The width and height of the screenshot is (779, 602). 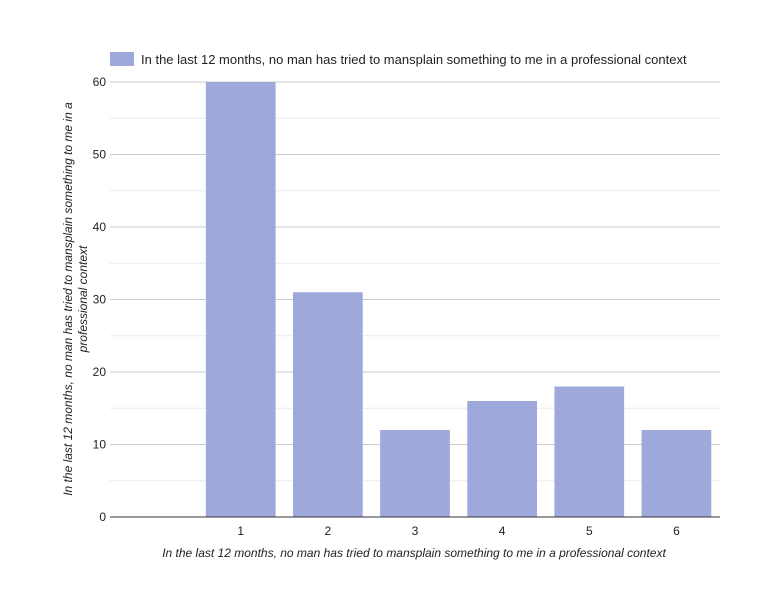 What do you see at coordinates (100, 227) in the screenshot?
I see `y-tick-label: 40` at bounding box center [100, 227].